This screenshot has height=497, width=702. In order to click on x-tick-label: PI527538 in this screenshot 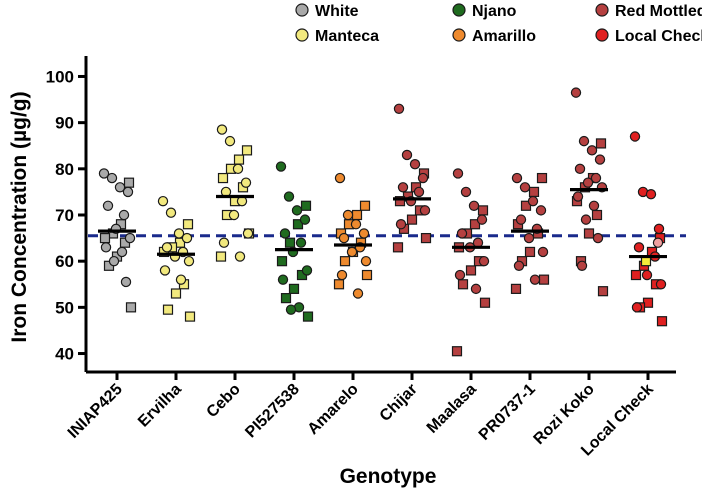, I will do `click(272, 411)`.